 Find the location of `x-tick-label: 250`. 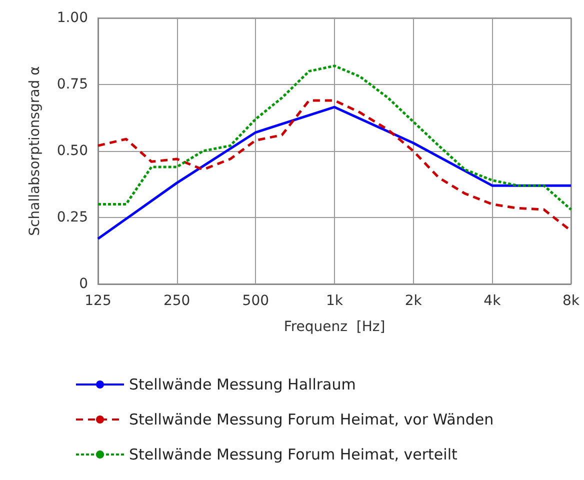

x-tick-label: 250 is located at coordinates (176, 301).